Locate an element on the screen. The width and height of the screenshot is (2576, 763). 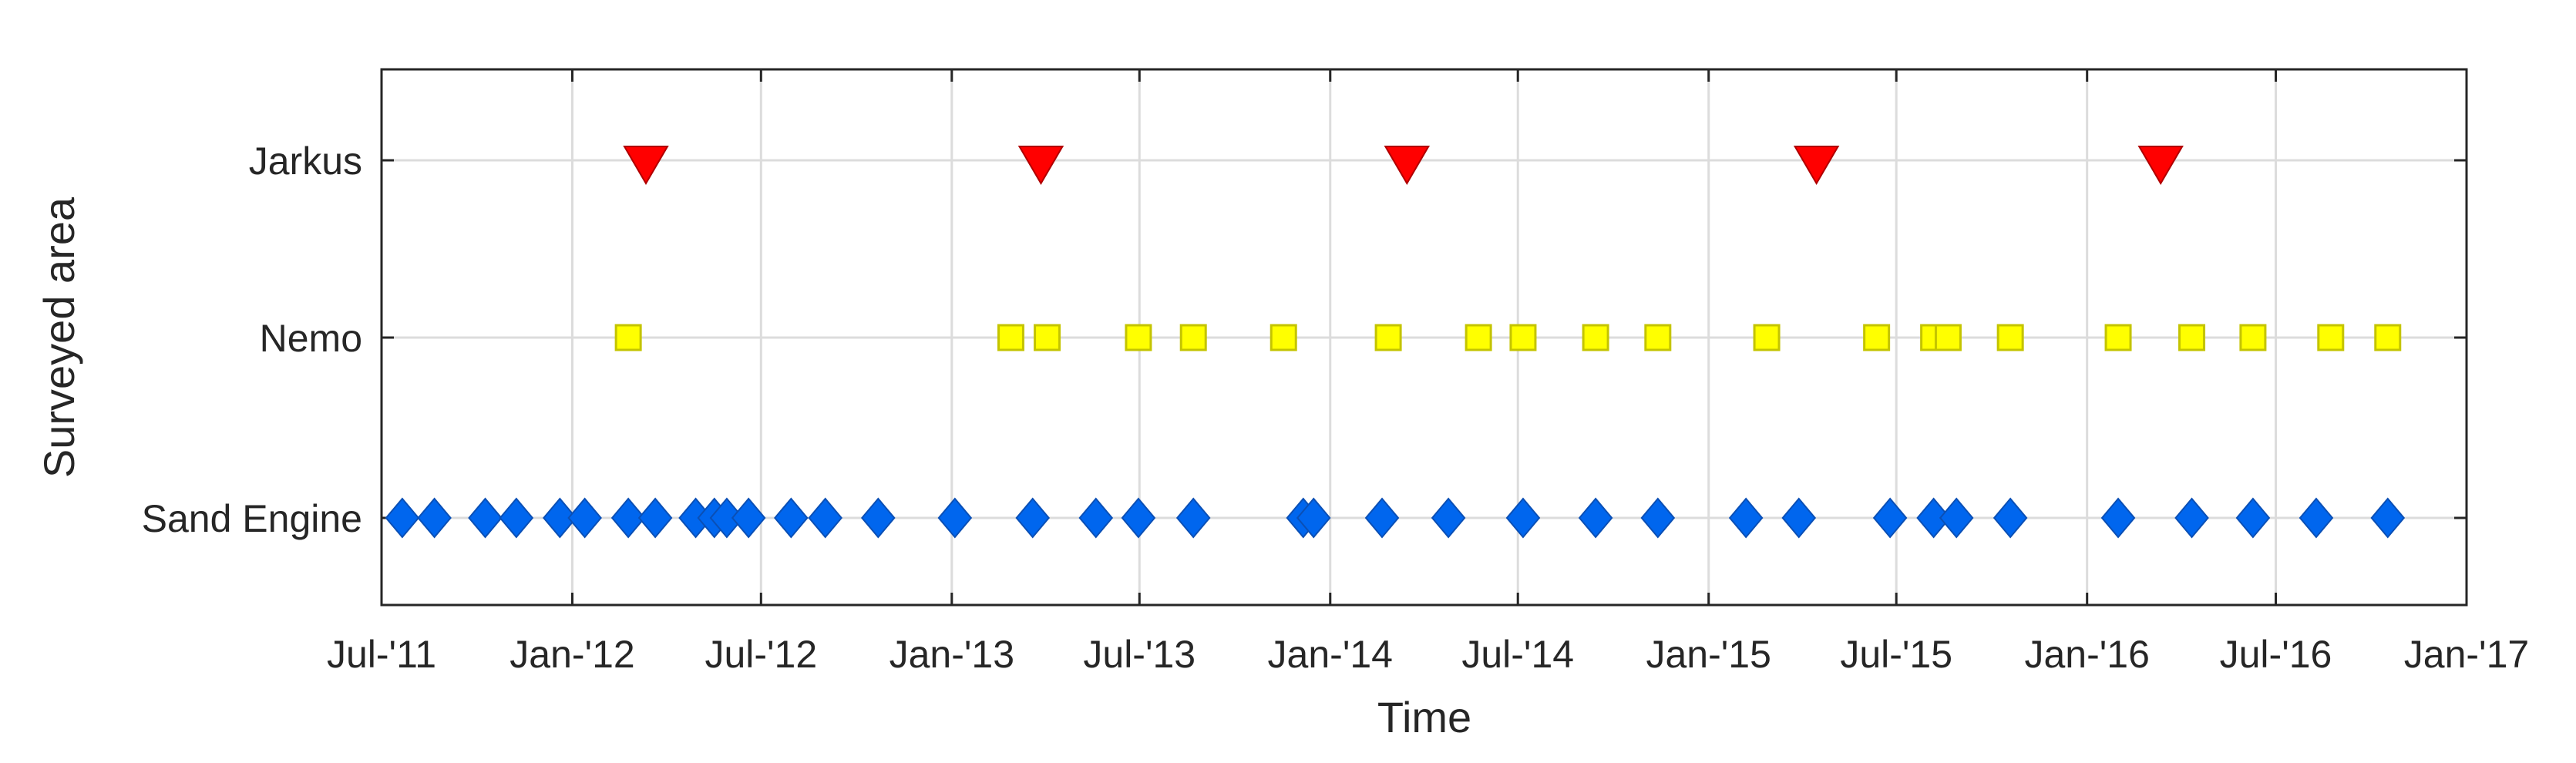
x-tick-label: Jul-'13 is located at coordinates (1139, 654).